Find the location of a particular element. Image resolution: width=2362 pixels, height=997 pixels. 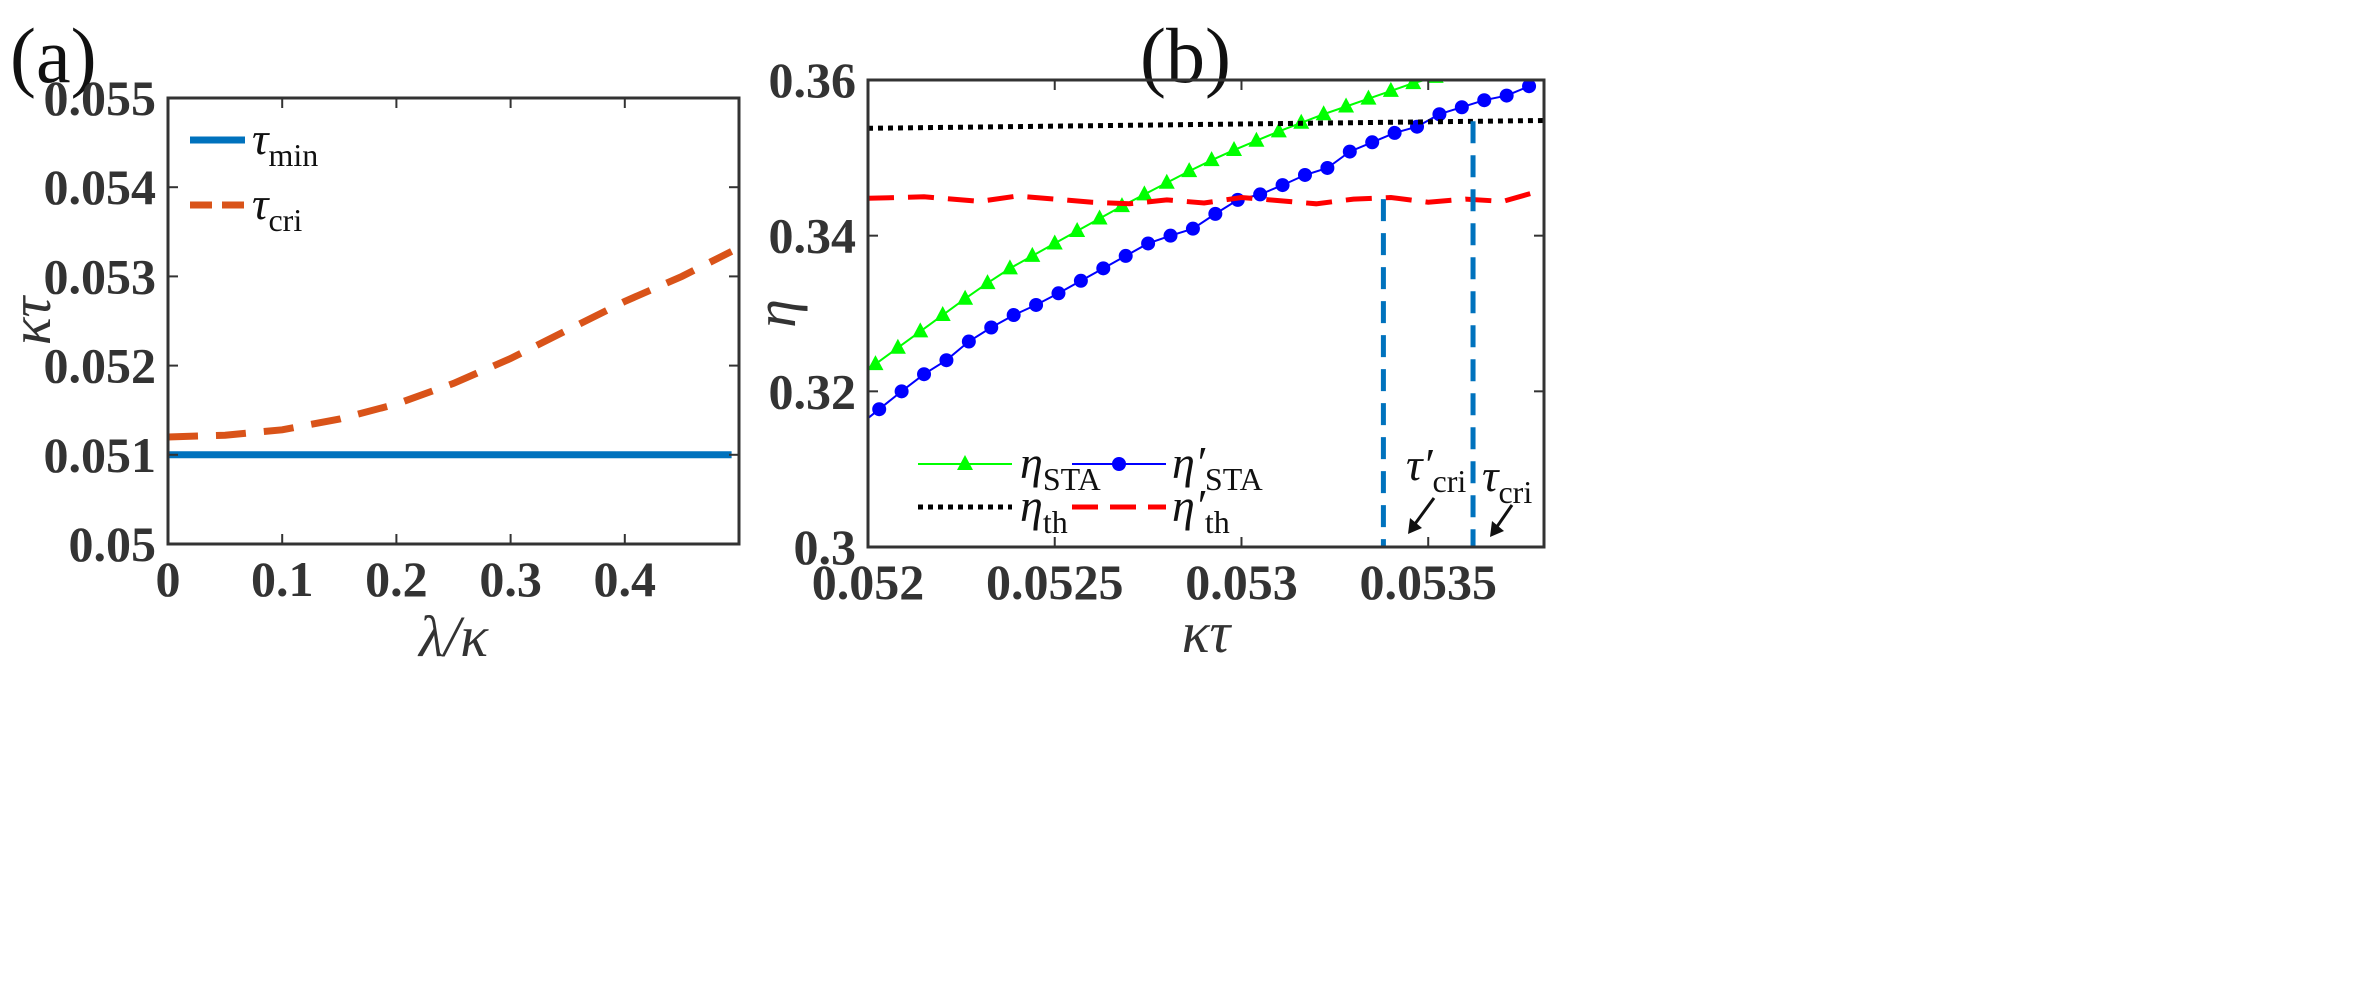

panel-a-legend-label: τmin is located at coordinates (285, 143).